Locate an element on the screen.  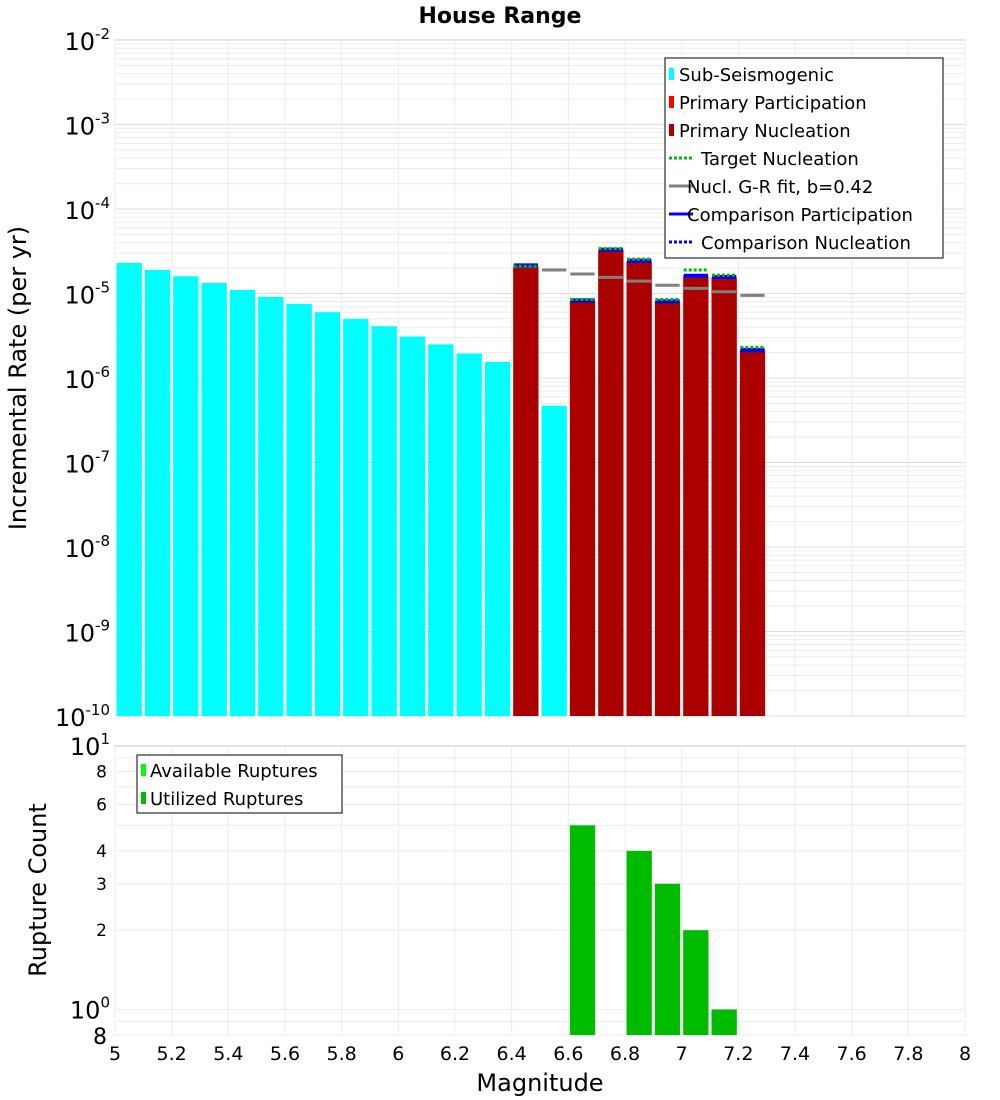
y-tick-label: 10¹ is located at coordinates (90, 745).